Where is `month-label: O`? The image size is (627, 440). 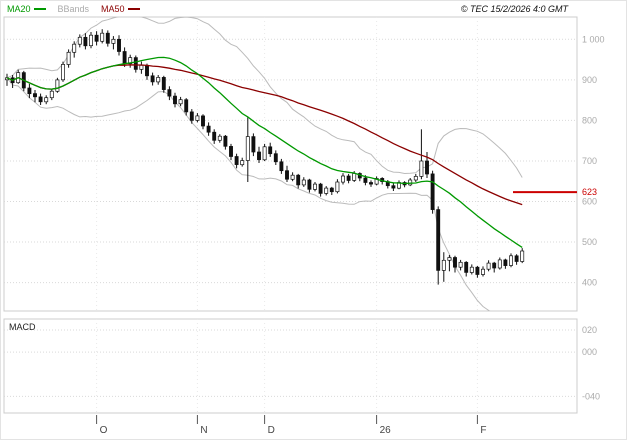 month-label: O is located at coordinates (104, 430).